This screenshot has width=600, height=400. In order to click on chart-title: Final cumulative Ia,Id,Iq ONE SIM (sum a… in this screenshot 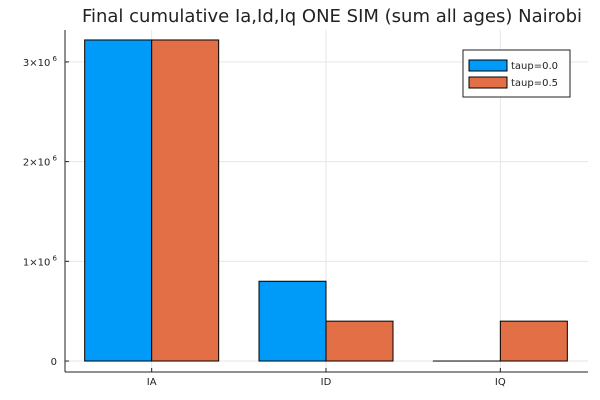, I will do `click(332, 16)`.